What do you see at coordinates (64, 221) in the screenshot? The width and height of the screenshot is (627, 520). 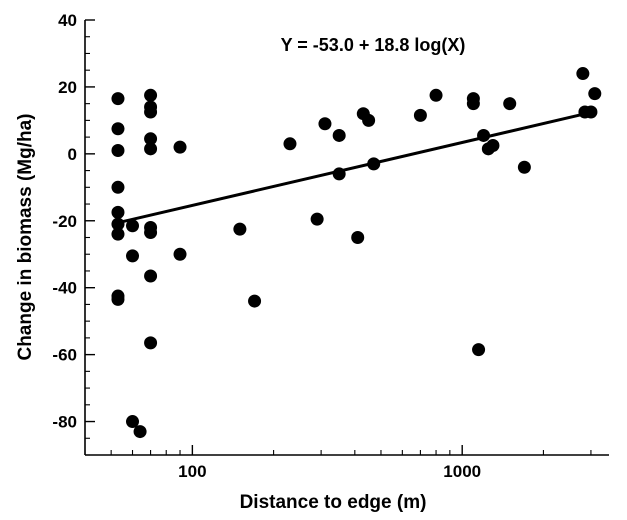 I see `y-tick-label: -20` at bounding box center [64, 221].